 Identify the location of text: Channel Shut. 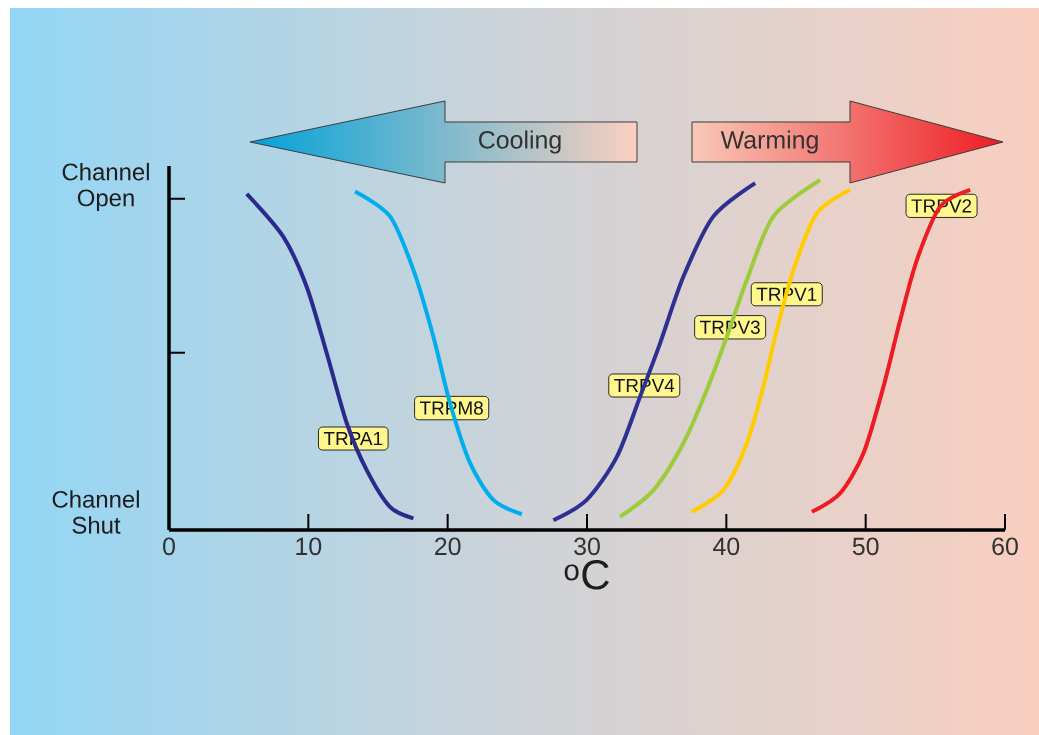
(95, 512).